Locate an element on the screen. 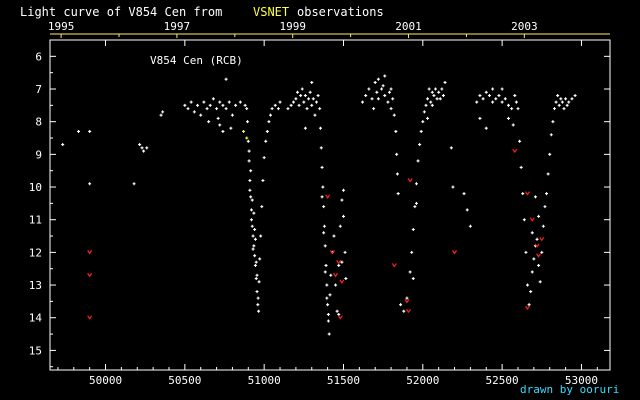  star-label: V854 Cen (RCB) is located at coordinates (196, 60).